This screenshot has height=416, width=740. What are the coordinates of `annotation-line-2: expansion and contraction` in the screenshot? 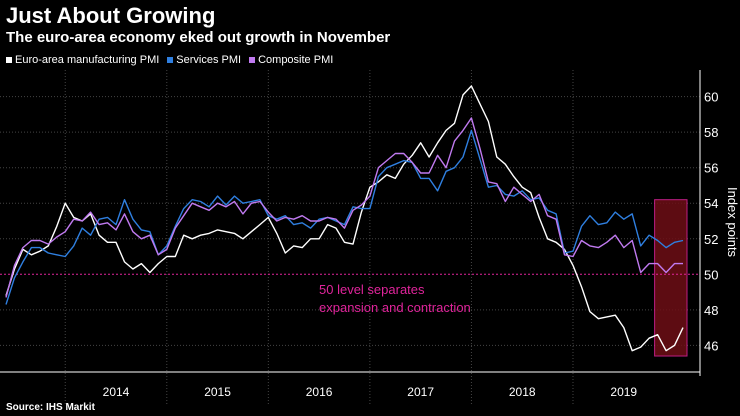 It's located at (395, 307).